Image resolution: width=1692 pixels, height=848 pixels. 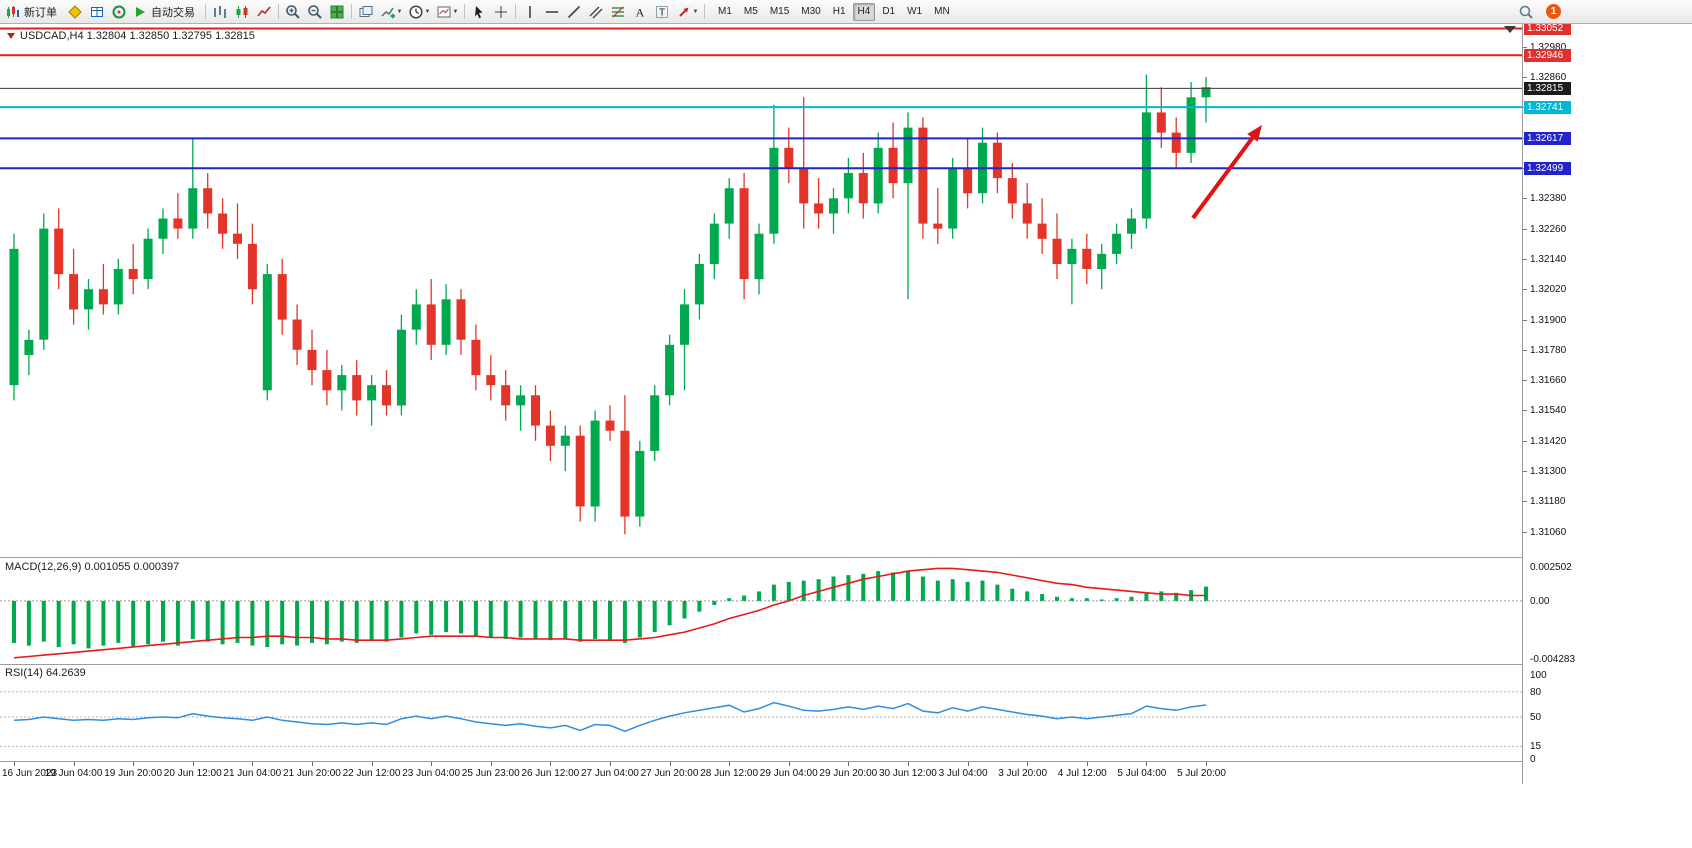 What do you see at coordinates (864, 11) in the screenshot?
I see `timeframe-button-h4: H4` at bounding box center [864, 11].